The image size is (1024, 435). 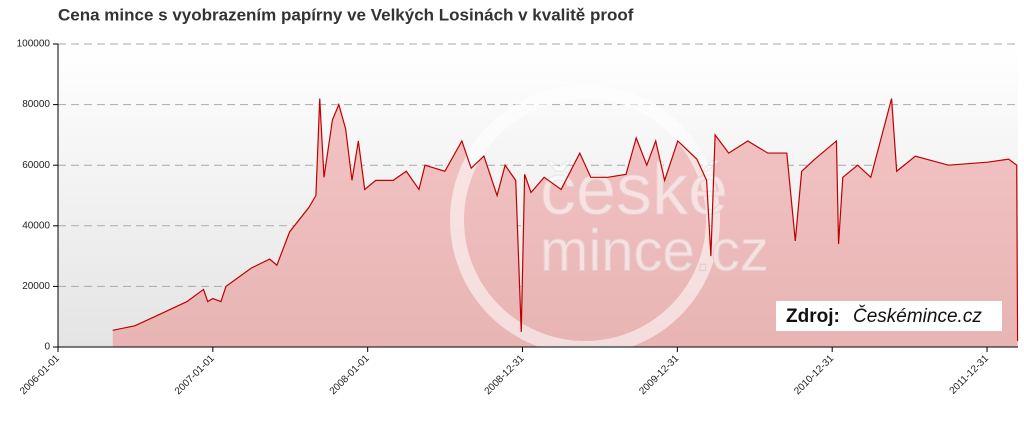 I want to click on y-tick-label: 80000, so click(x=36, y=104).